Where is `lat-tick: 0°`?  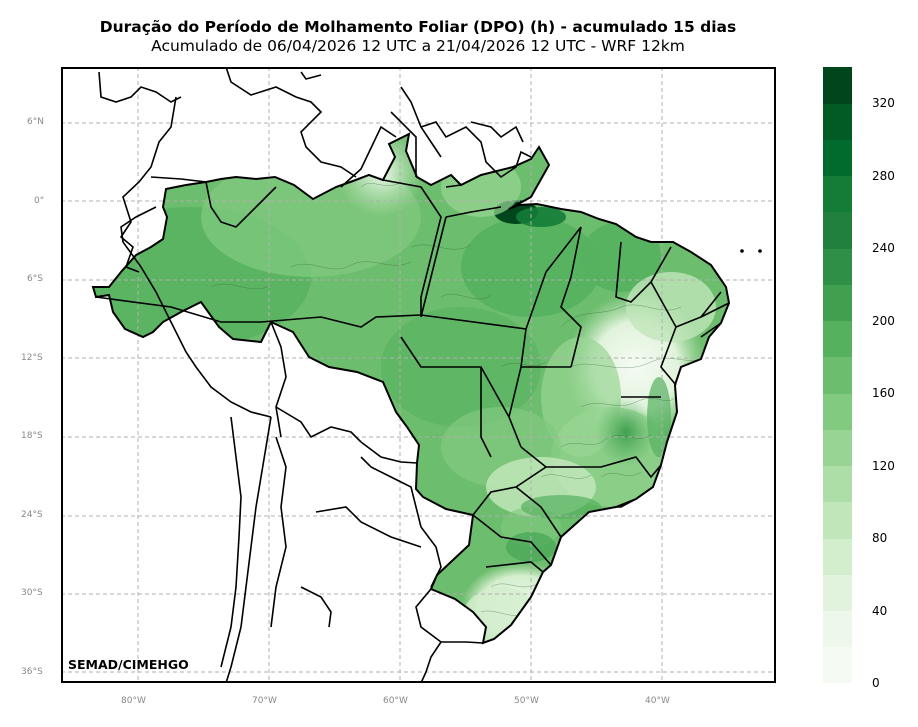
lat-tick: 0° is located at coordinates (39, 201).